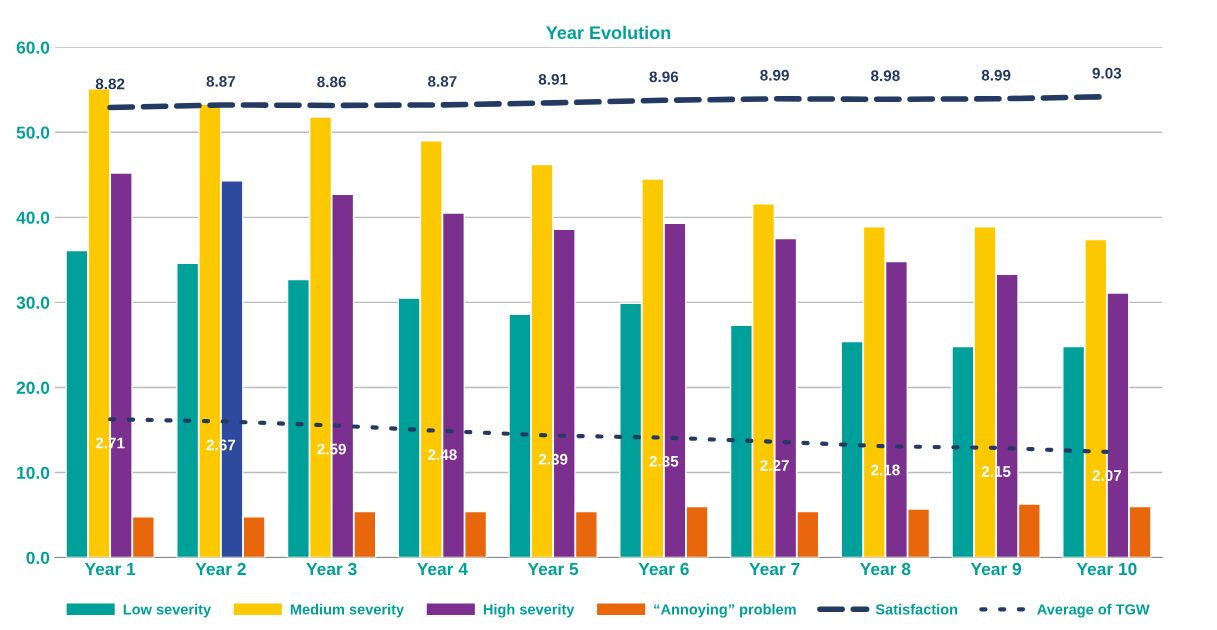  I want to click on data-label: 2.35, so click(664, 461).